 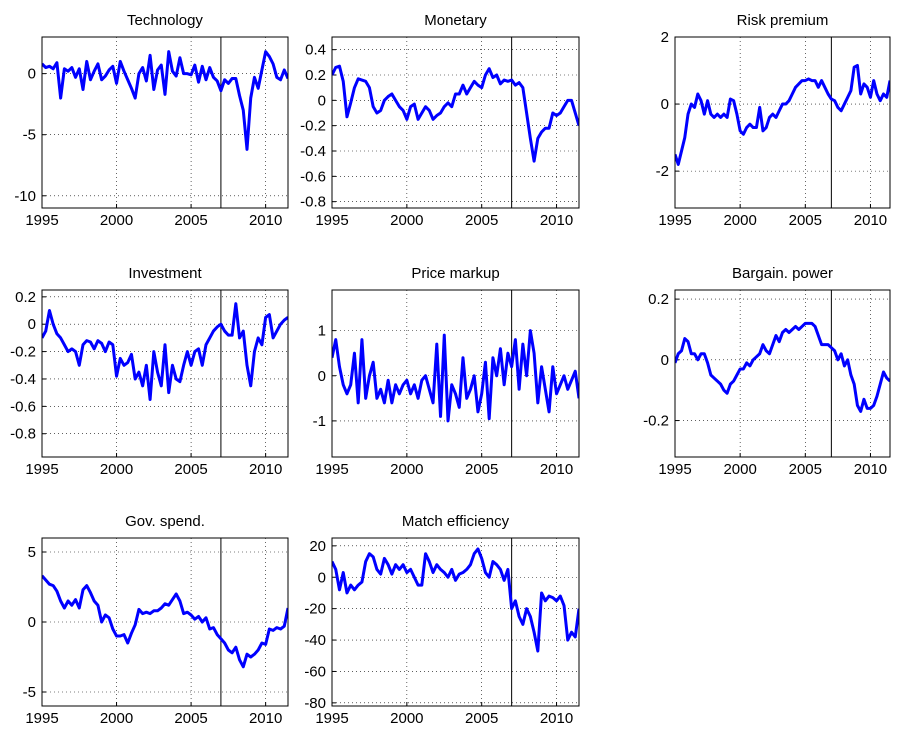 What do you see at coordinates (662, 171) in the screenshot?
I see `y-tick-label: -2` at bounding box center [662, 171].